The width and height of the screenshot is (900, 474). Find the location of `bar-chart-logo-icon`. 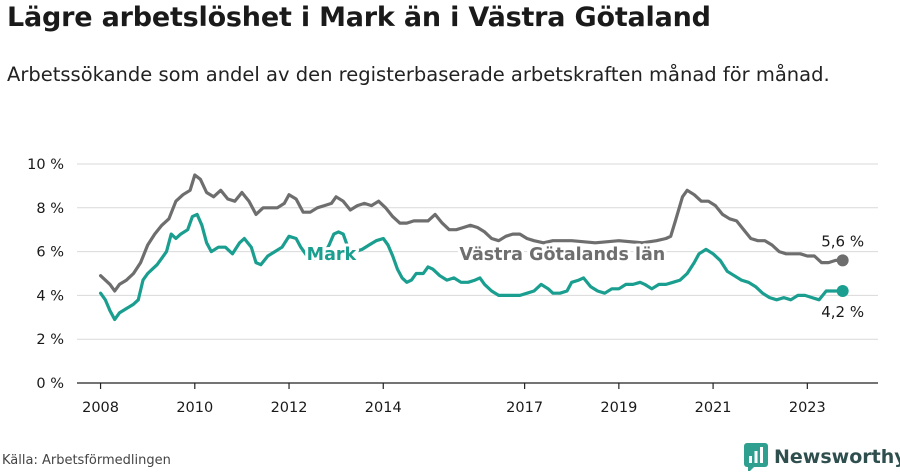

bar-chart-logo-icon is located at coordinates (756, 457).